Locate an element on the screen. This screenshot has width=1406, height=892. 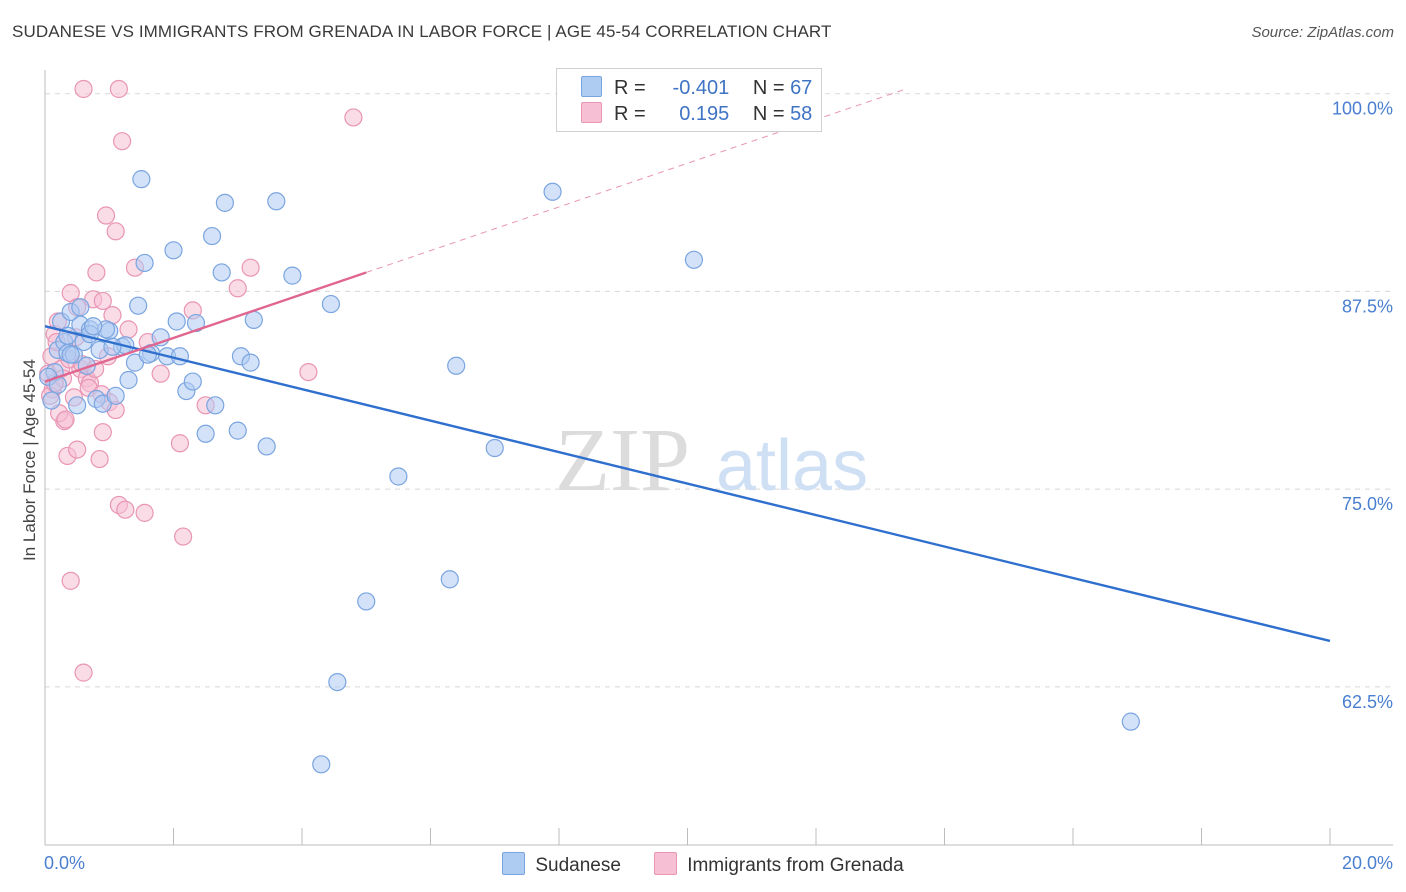
legend-item-grenada: Immigrants from Grenada is located at coordinates (779, 864).